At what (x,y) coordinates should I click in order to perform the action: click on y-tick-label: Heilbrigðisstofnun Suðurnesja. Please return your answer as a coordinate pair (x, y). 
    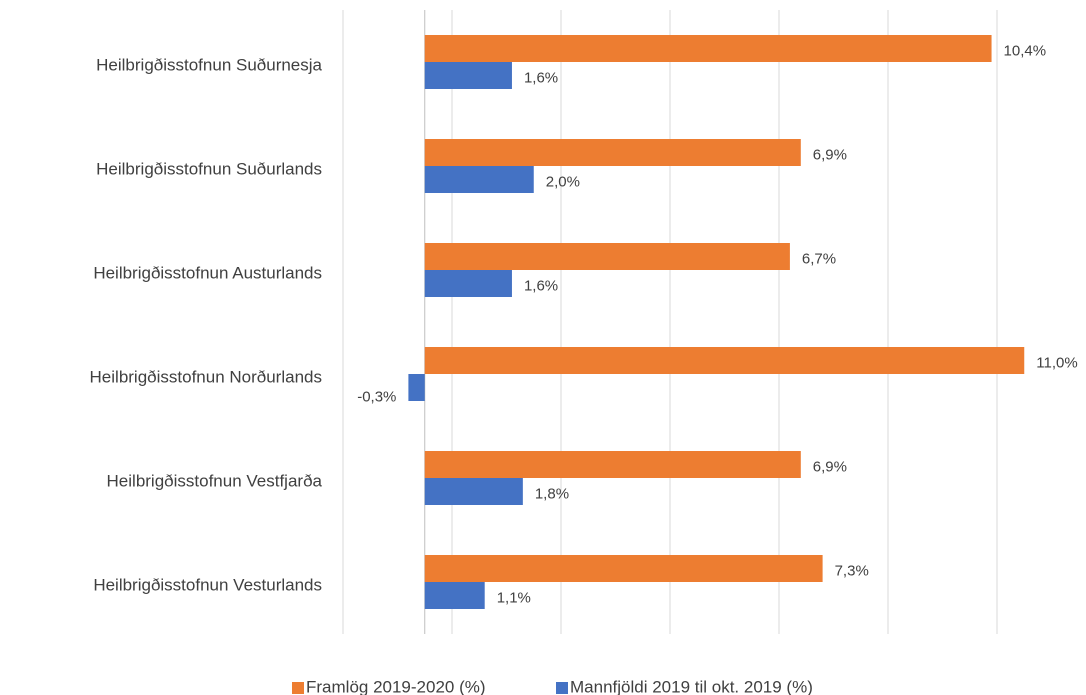
    Looking at the image, I should click on (209, 64).